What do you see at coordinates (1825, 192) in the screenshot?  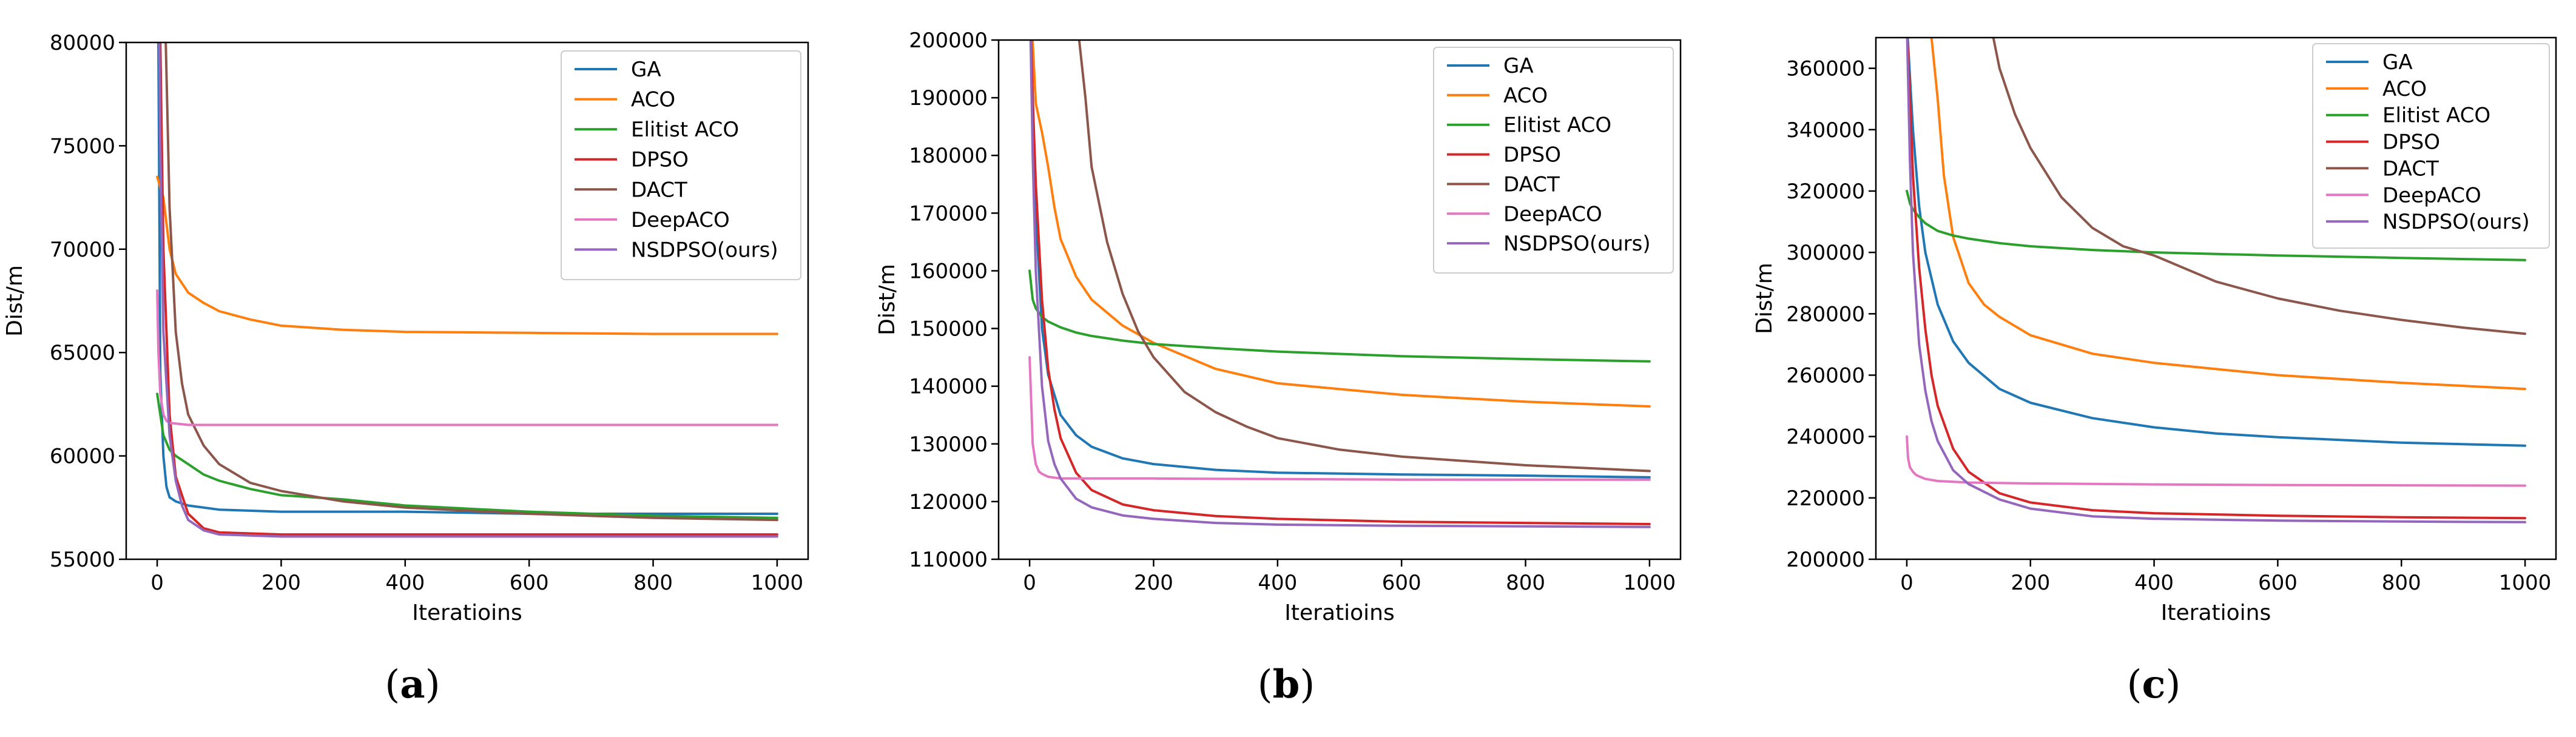 I see `y-tick-label: 320000` at bounding box center [1825, 192].